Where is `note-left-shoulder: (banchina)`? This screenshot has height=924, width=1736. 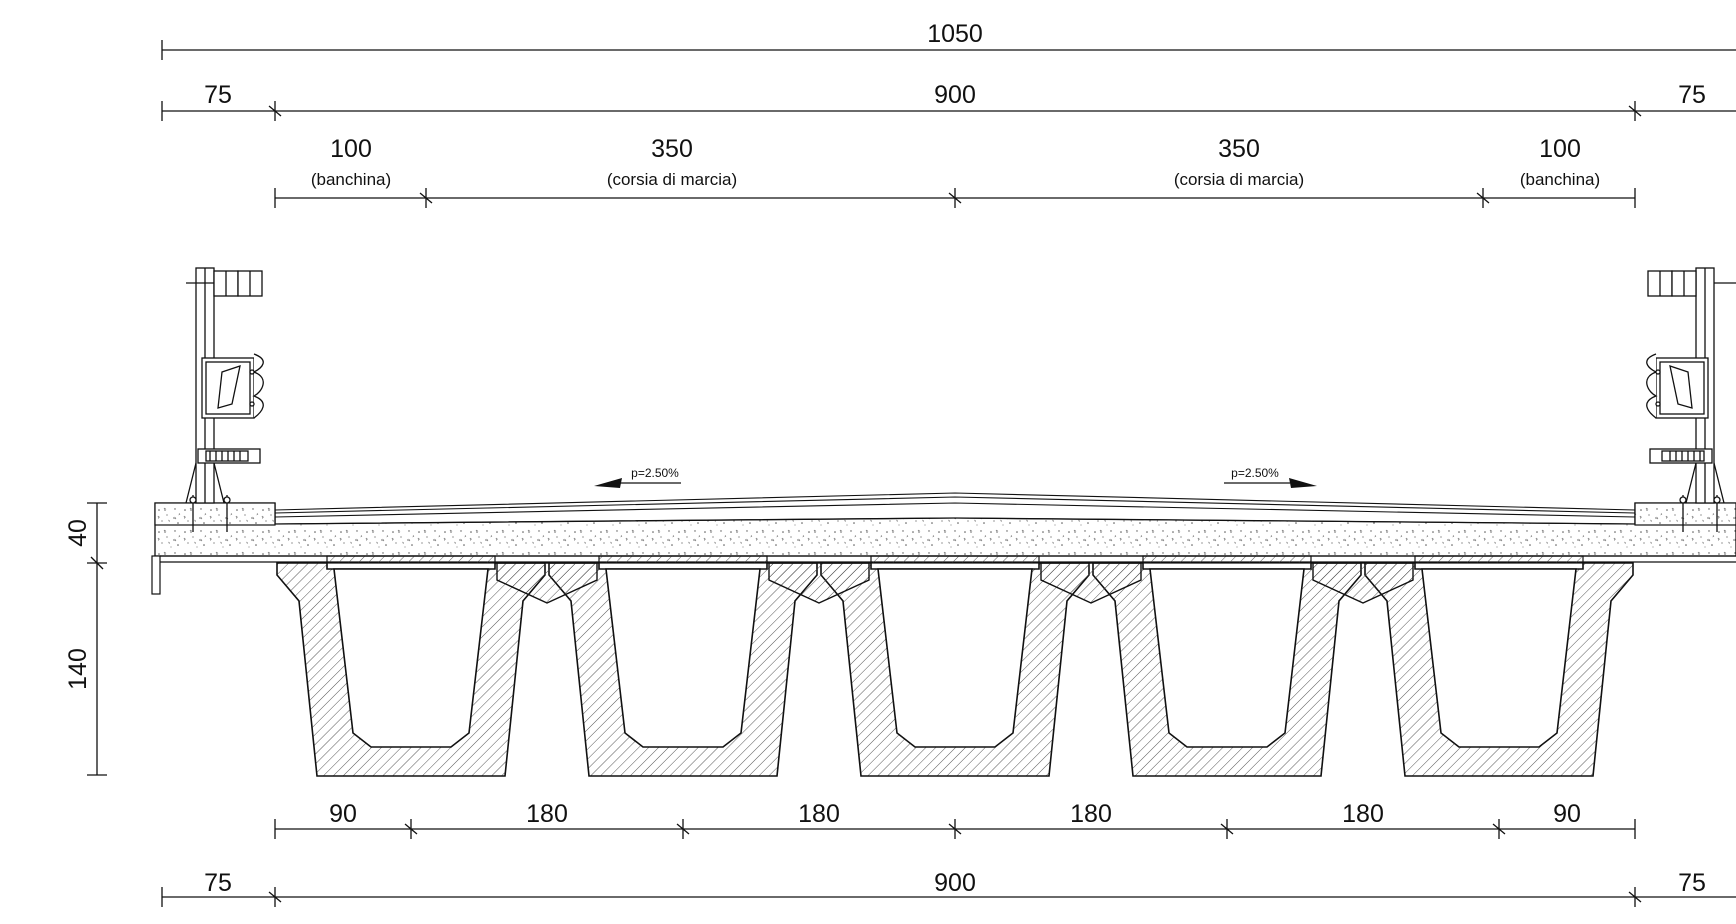
note-left-shoulder: (banchina) is located at coordinates (351, 179).